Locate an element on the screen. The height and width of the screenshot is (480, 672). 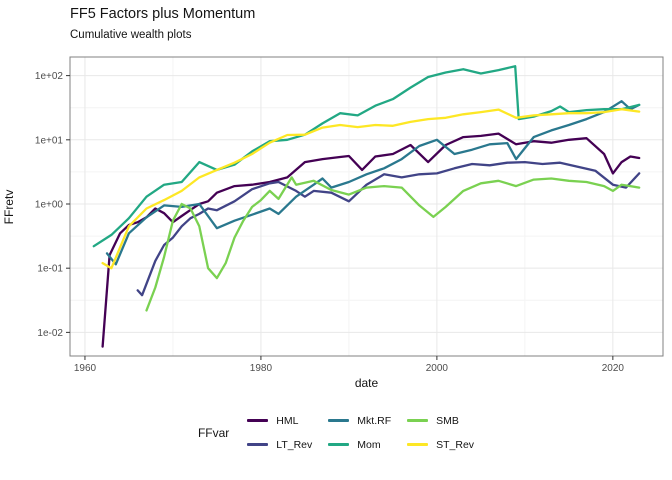
x-tick-label-2020: 2020 is located at coordinates (613, 368).